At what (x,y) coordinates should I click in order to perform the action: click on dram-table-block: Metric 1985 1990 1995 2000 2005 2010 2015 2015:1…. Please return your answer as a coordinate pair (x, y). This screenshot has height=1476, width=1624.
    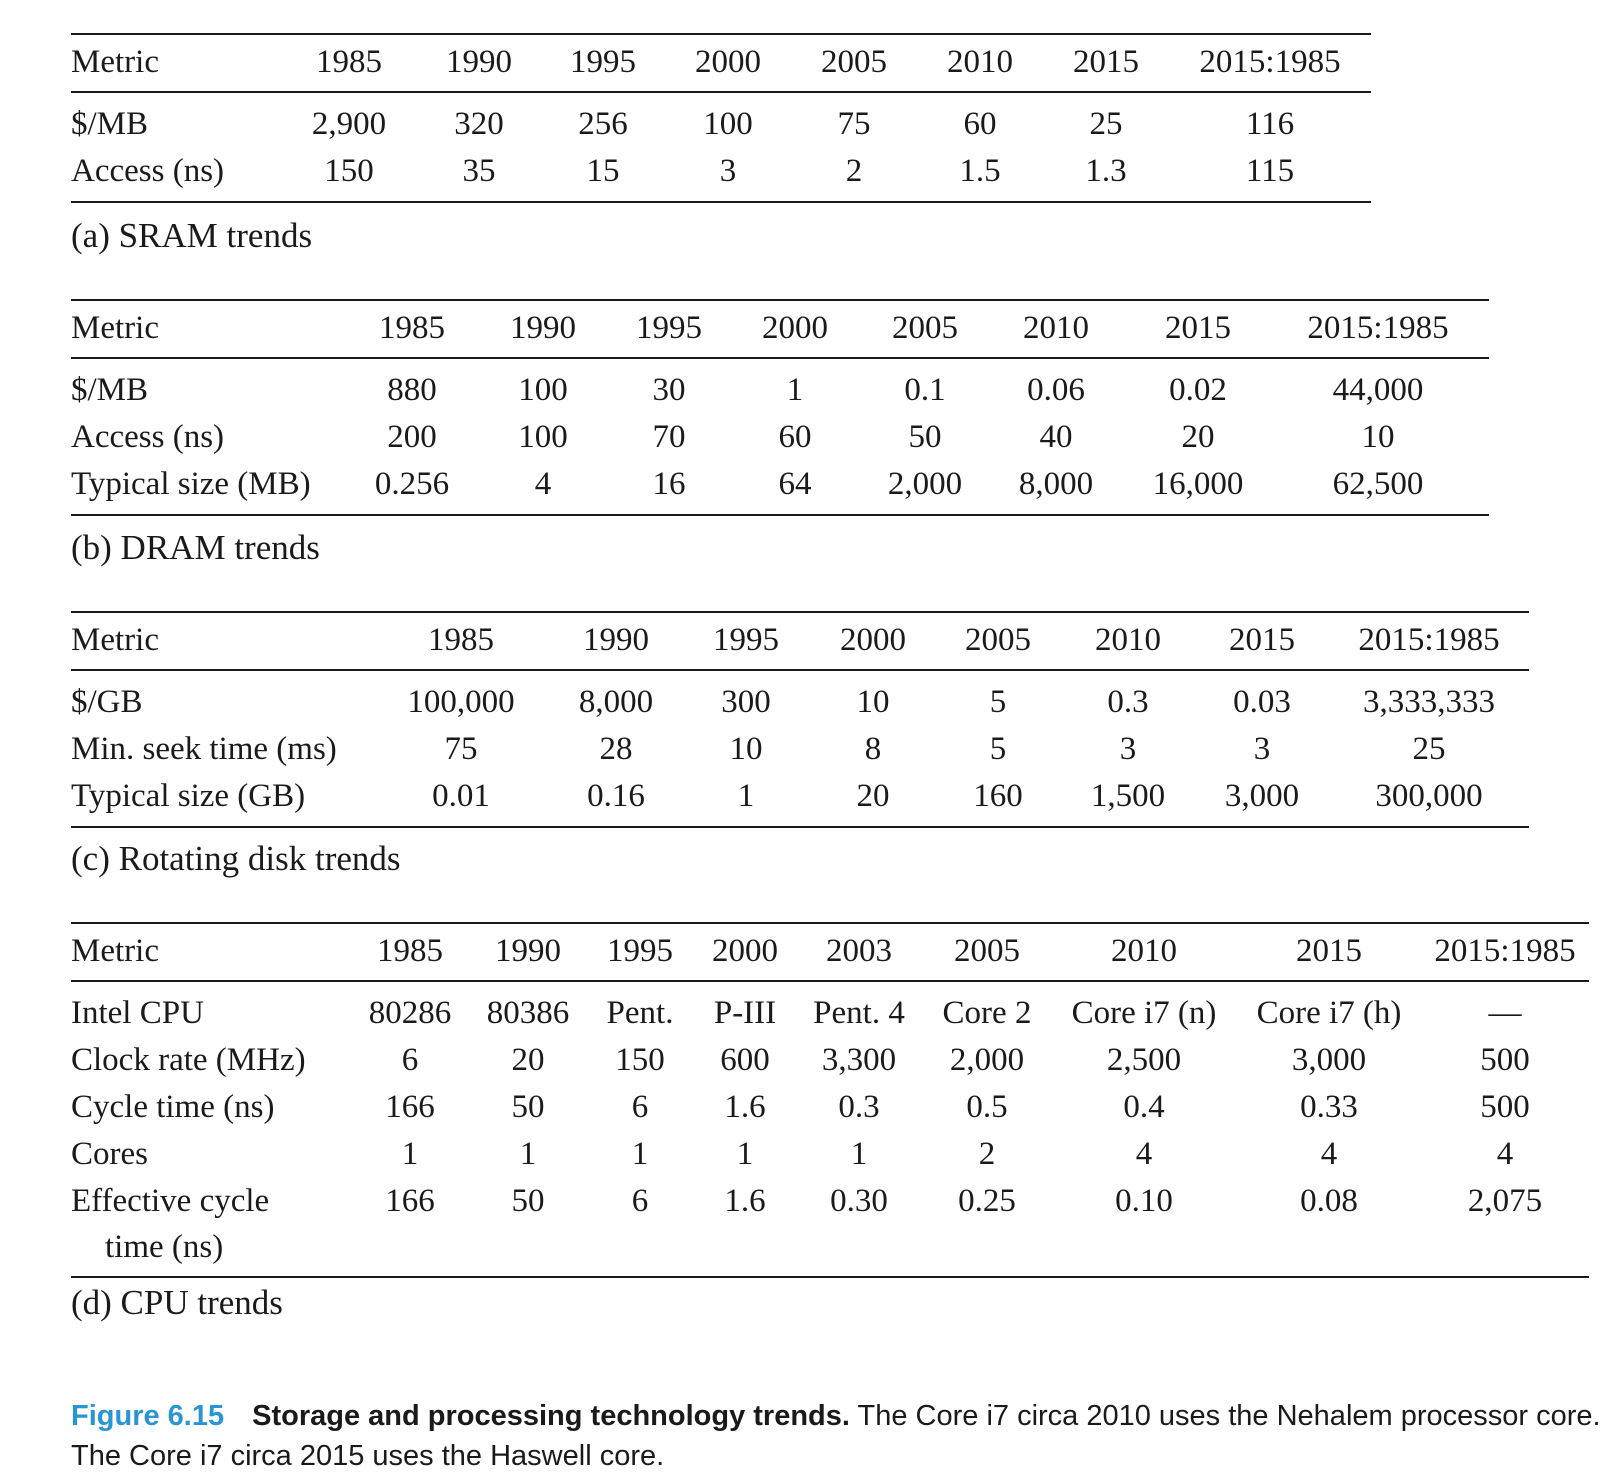
    Looking at the image, I should click on (780, 407).